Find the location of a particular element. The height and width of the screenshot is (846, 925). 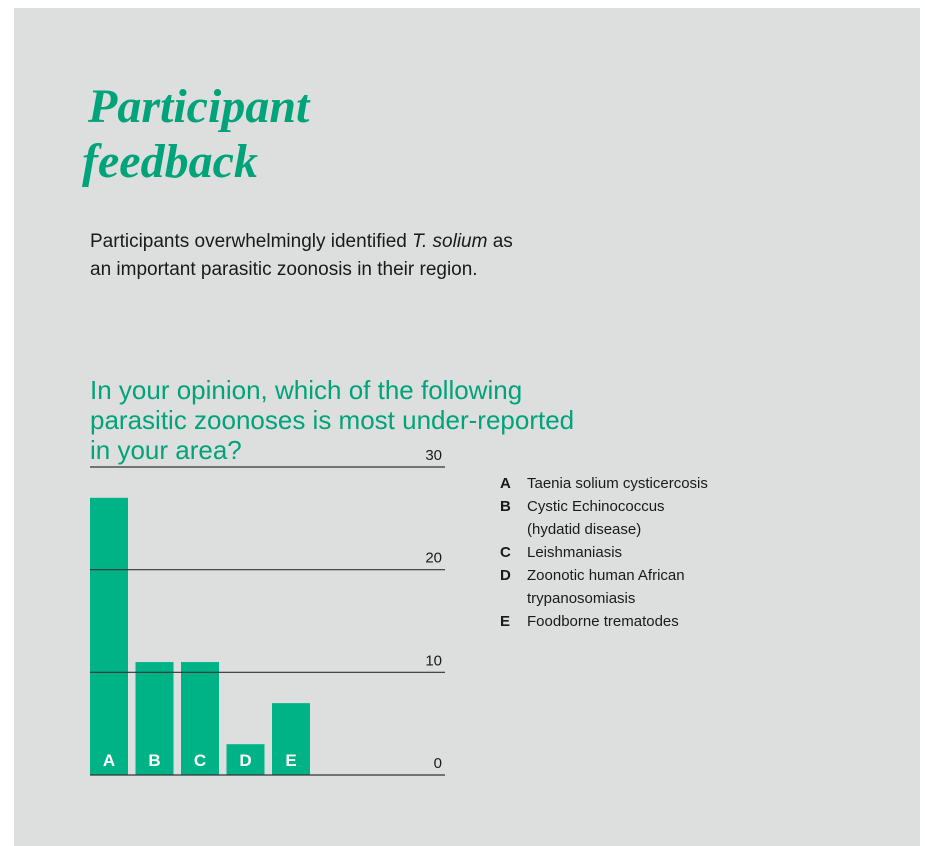

legend-label: Cystic Echinococcus is located at coordinates (596, 506).